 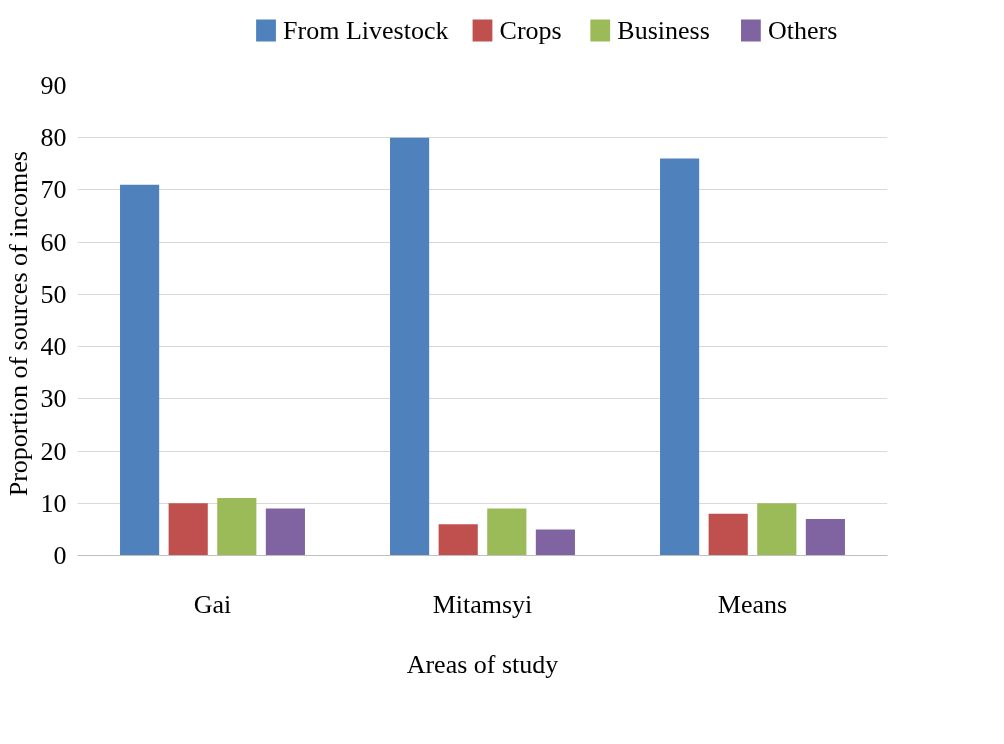 What do you see at coordinates (482, 604) in the screenshot?
I see `x-tick-label: Mitamsyi` at bounding box center [482, 604].